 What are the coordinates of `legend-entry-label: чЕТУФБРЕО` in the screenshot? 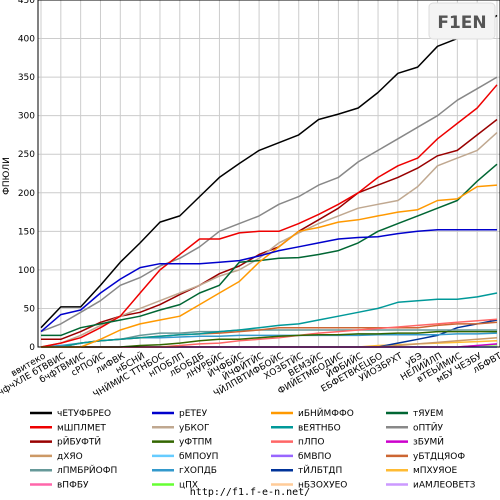 It's located at (84, 414).